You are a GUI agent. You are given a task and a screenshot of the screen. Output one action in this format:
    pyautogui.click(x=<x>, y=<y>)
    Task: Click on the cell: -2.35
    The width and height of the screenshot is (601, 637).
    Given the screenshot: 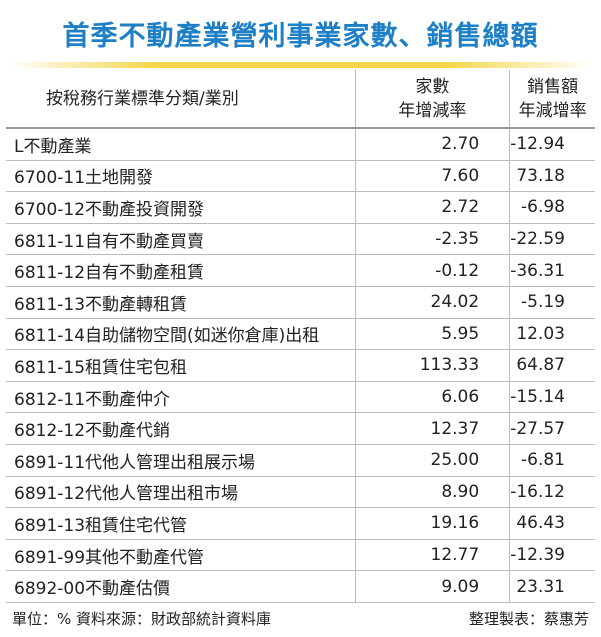 What is the action you would take?
    pyautogui.click(x=432, y=239)
    